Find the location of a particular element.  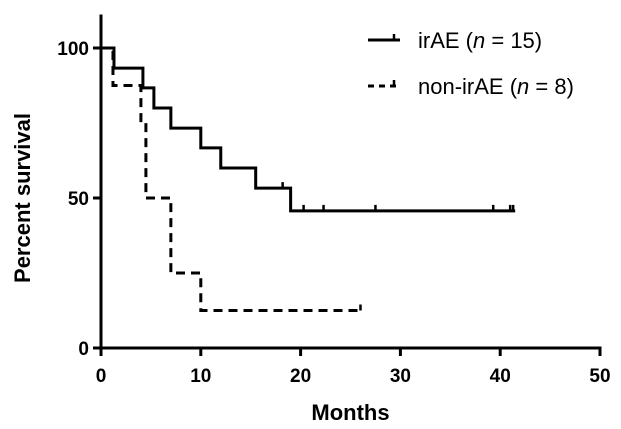

x-tick-label: 30 is located at coordinates (400, 376).